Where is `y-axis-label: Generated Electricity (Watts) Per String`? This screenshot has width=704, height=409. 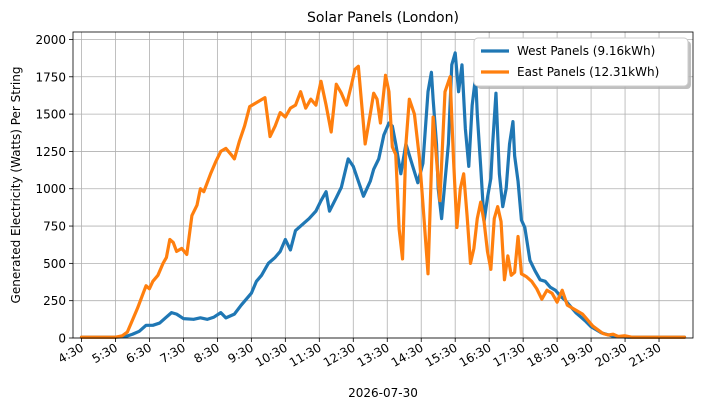 y-axis-label: Generated Electricity (Watts) Per String is located at coordinates (16, 185).